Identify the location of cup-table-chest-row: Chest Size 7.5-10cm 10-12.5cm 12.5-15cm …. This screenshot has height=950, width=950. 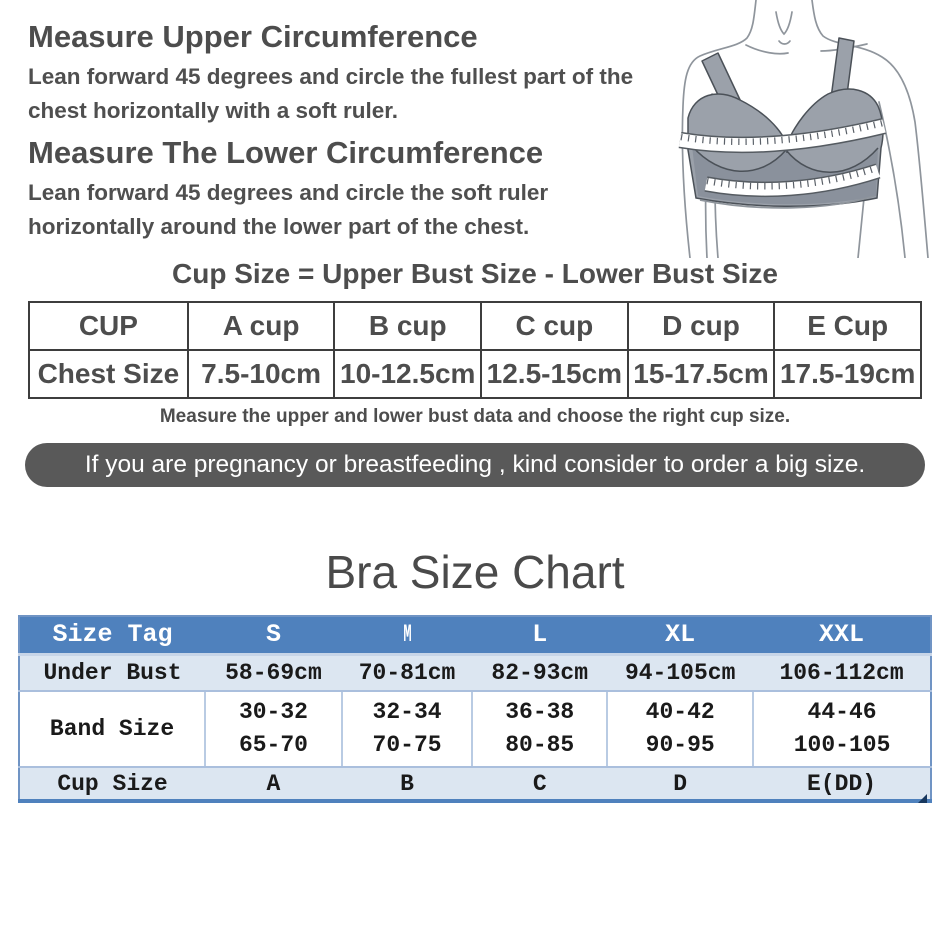
(475, 374).